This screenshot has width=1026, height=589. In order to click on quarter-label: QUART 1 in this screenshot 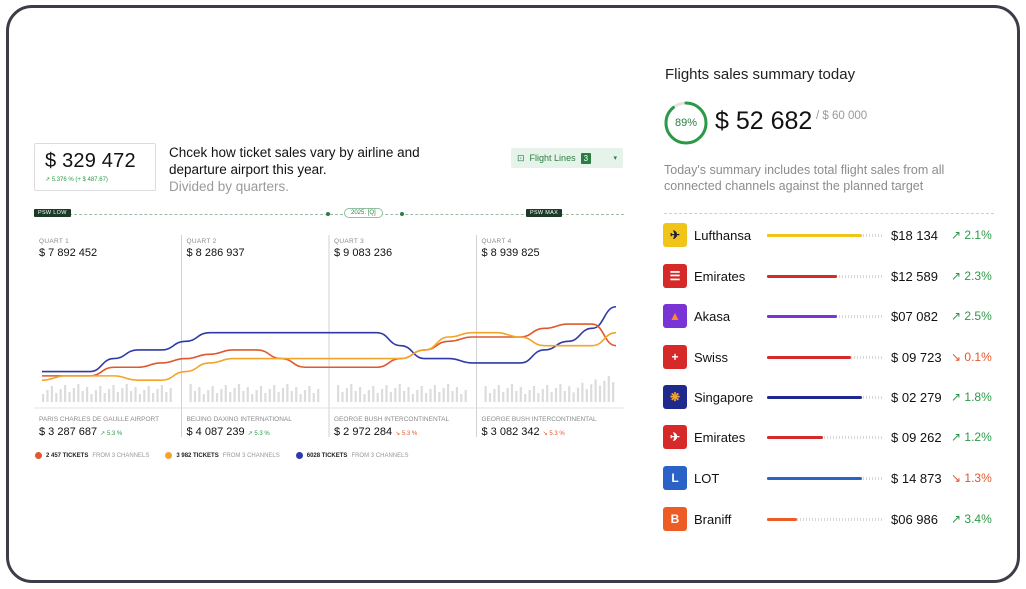, I will do `click(54, 241)`.